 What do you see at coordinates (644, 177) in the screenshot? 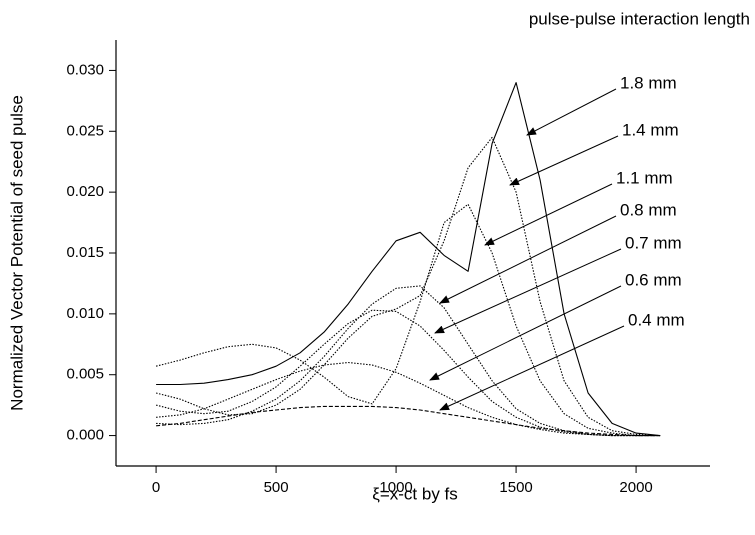
I see `legend-label: 1.1 mm` at bounding box center [644, 177].